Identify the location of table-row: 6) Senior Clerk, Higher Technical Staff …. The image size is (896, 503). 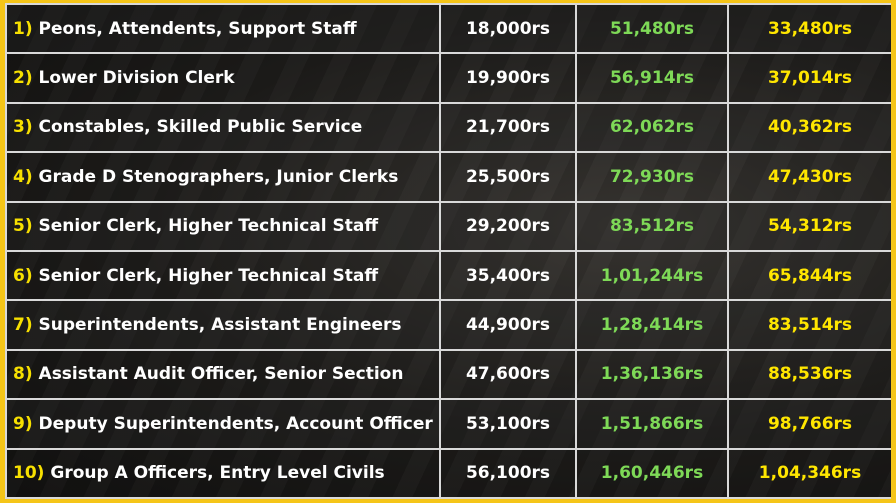
(448, 275).